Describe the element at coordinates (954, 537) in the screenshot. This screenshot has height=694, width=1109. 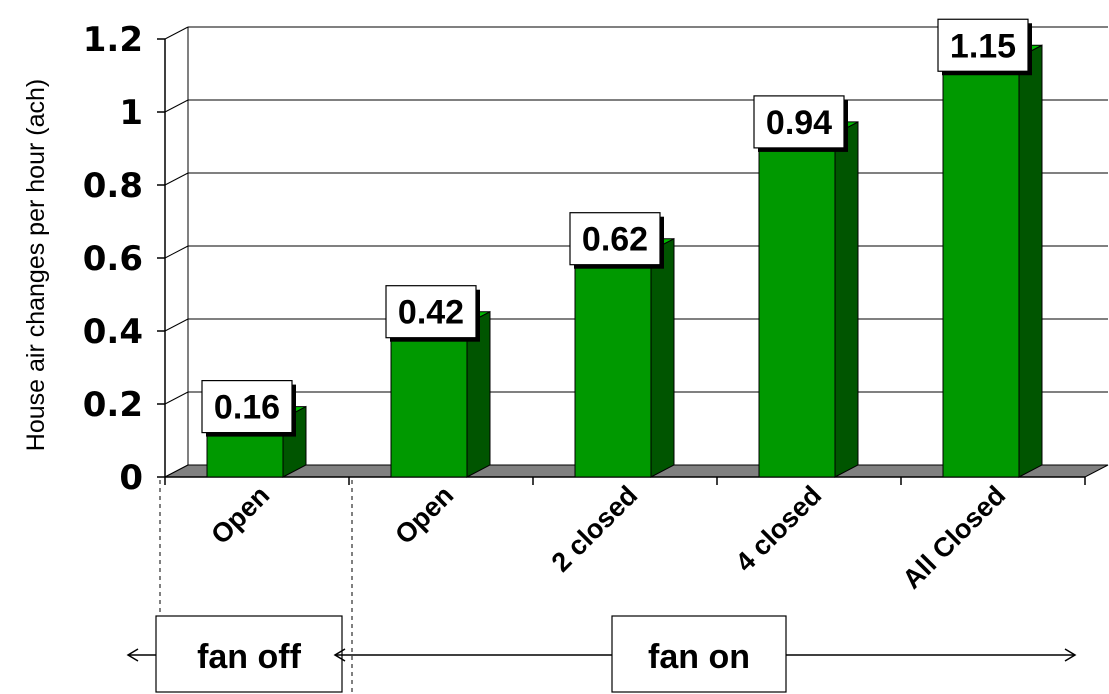
I see `x-tick-label: All Closed` at that location.